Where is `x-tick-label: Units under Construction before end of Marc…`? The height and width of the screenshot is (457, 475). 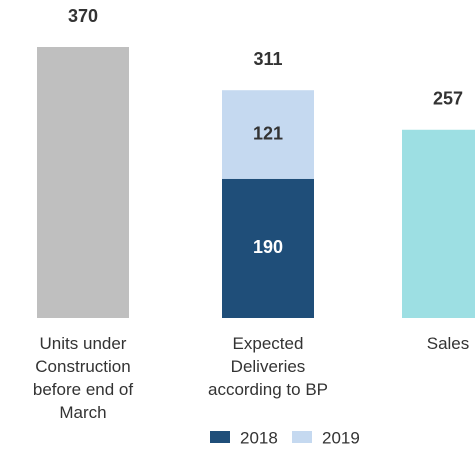 x-tick-label: Units under Construction before end of Marc… is located at coordinates (83, 378).